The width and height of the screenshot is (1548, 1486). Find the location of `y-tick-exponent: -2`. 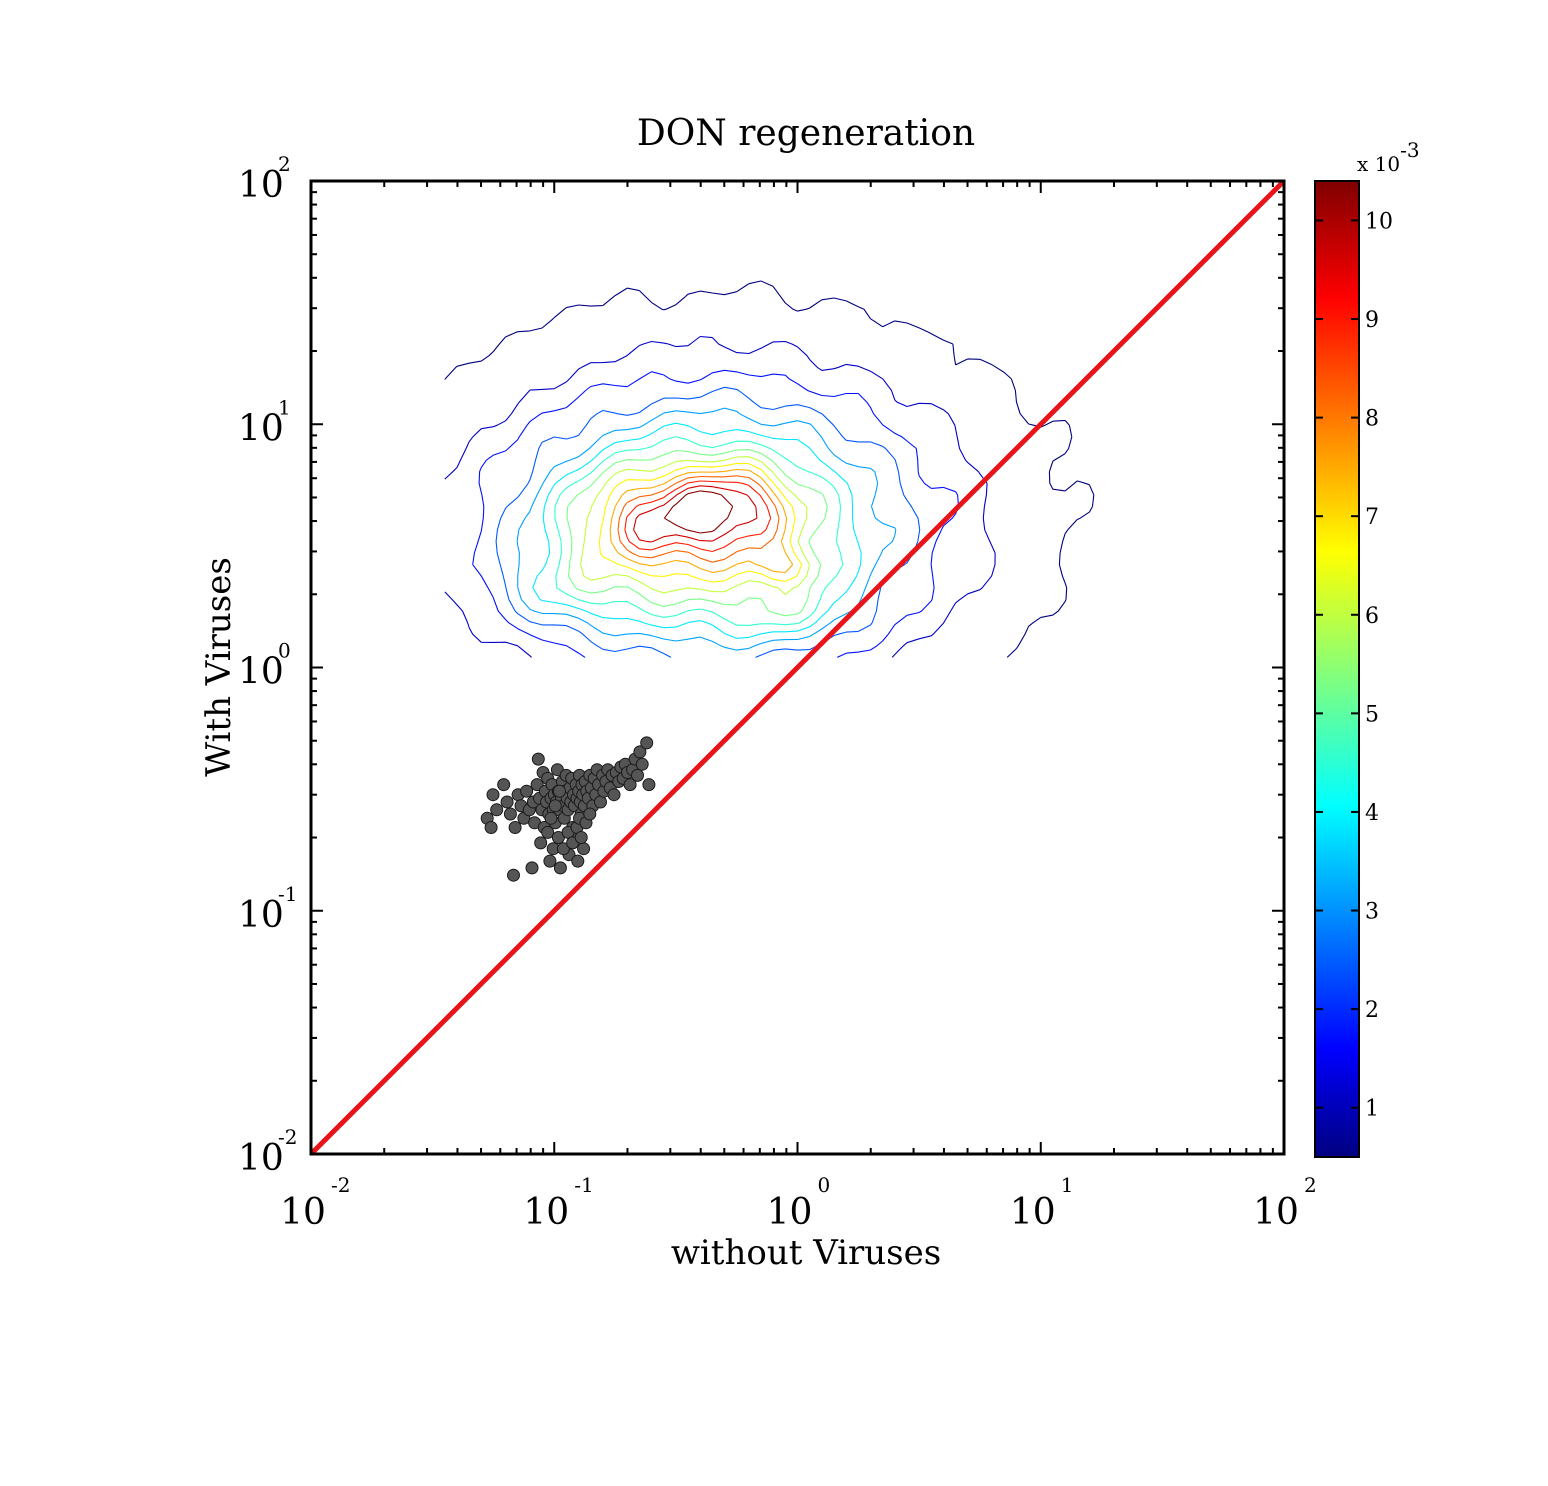

y-tick-exponent: -2 is located at coordinates (287, 1137).